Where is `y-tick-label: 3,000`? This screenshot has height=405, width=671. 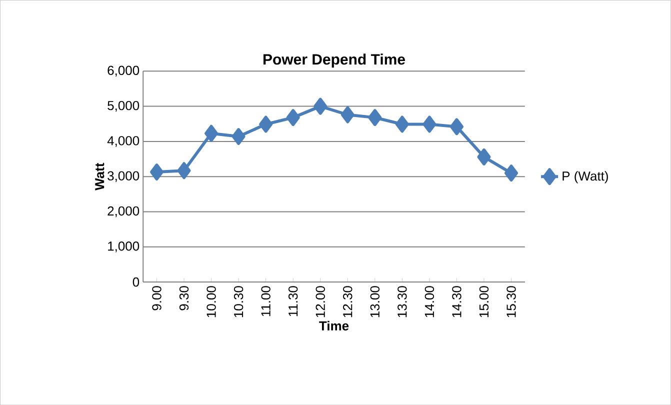
y-tick-label: 3,000 is located at coordinates (124, 176).